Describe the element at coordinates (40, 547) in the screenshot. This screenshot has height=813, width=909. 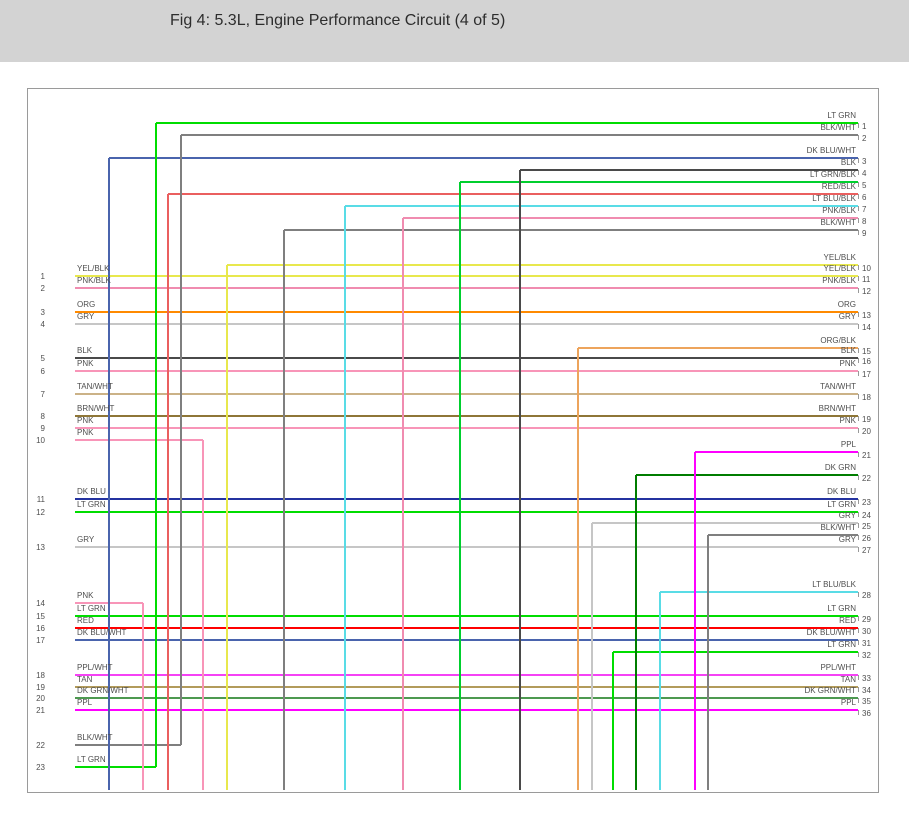
I see `left-pin-number: 13` at that location.